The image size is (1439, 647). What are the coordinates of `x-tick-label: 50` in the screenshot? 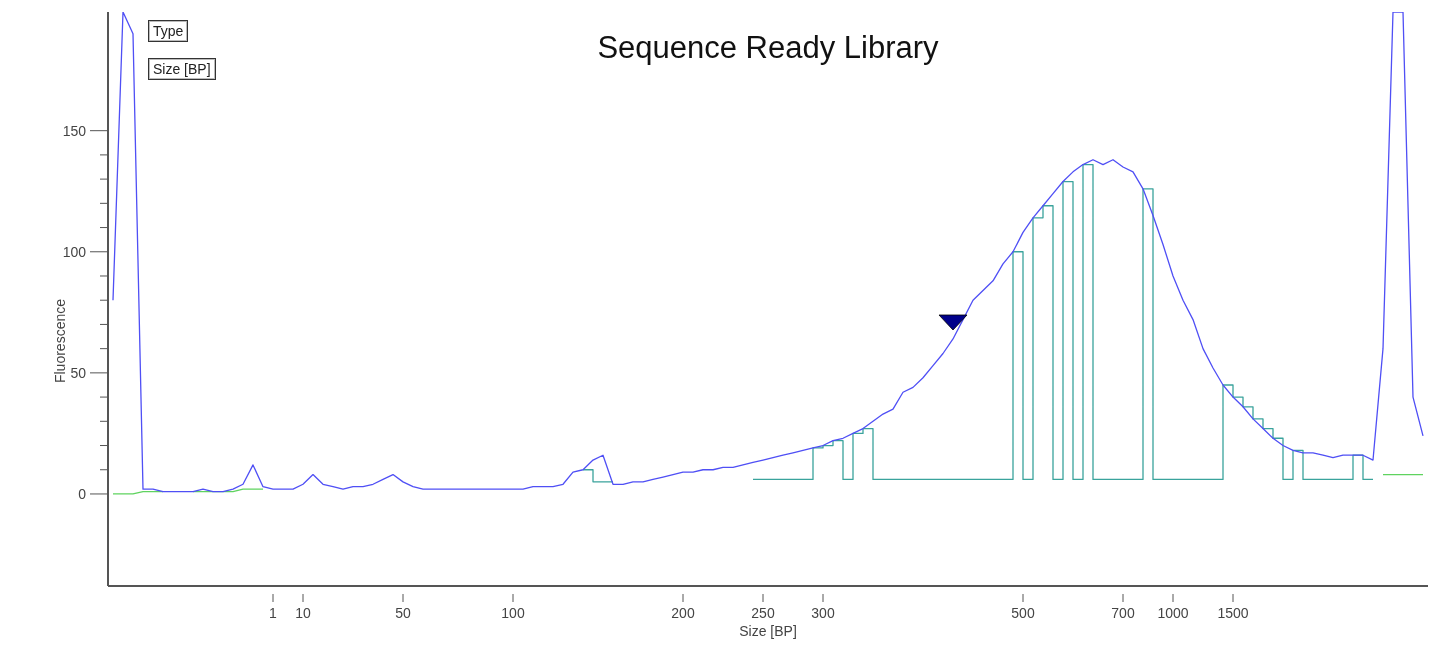 It's located at (403, 613).